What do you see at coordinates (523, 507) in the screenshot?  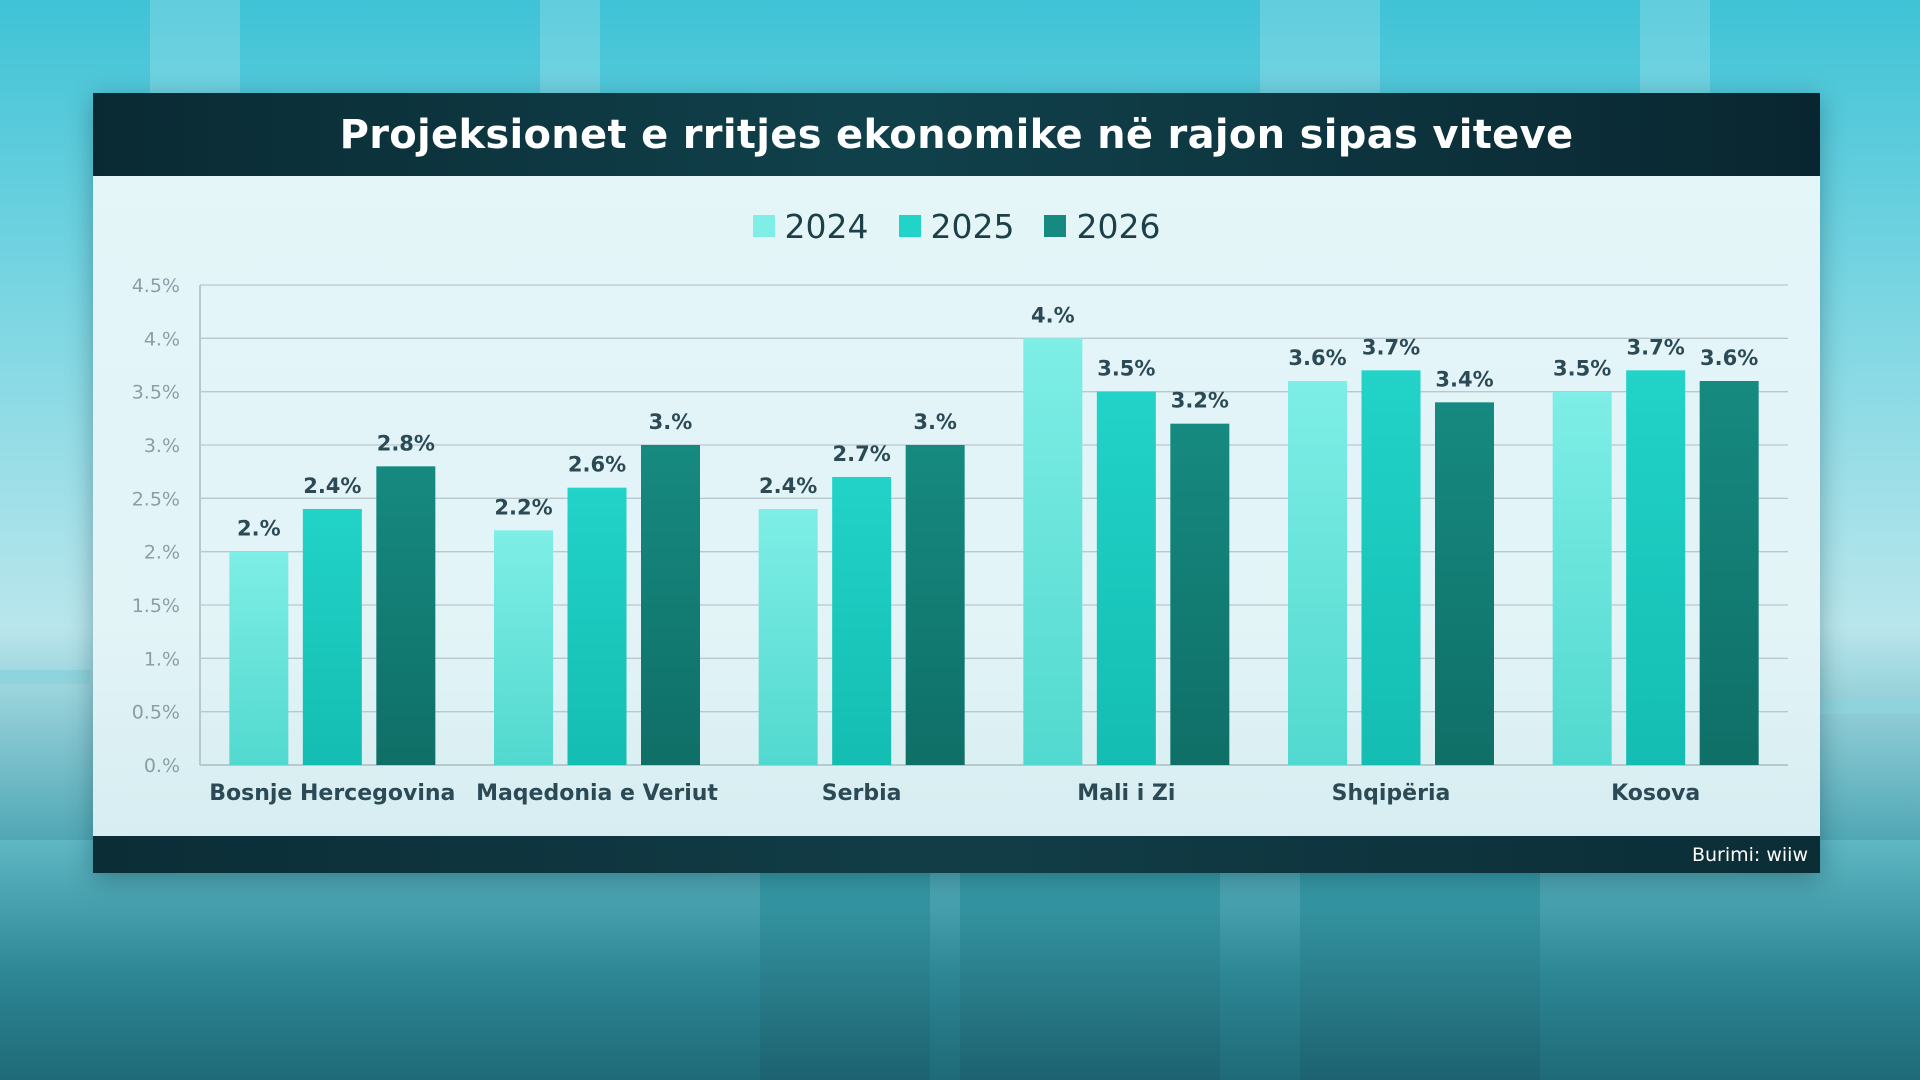 I see `data-label: 2.2%` at bounding box center [523, 507].